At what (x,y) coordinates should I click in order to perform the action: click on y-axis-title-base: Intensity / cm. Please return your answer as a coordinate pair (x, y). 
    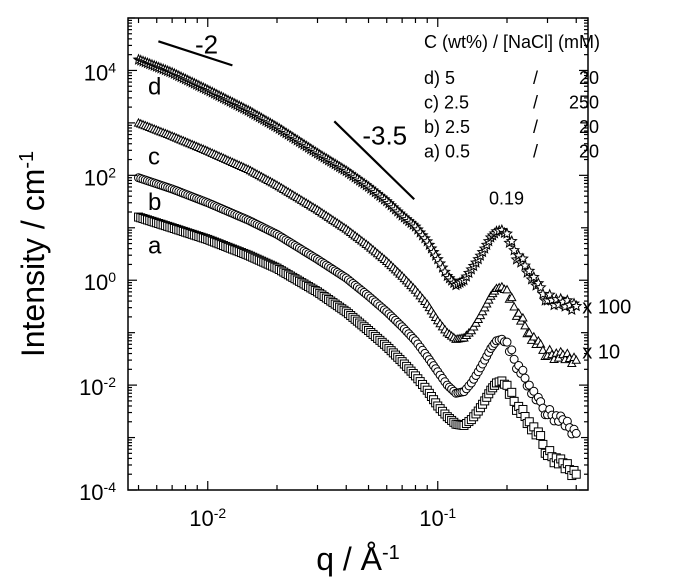
    Looking at the image, I should click on (33, 263).